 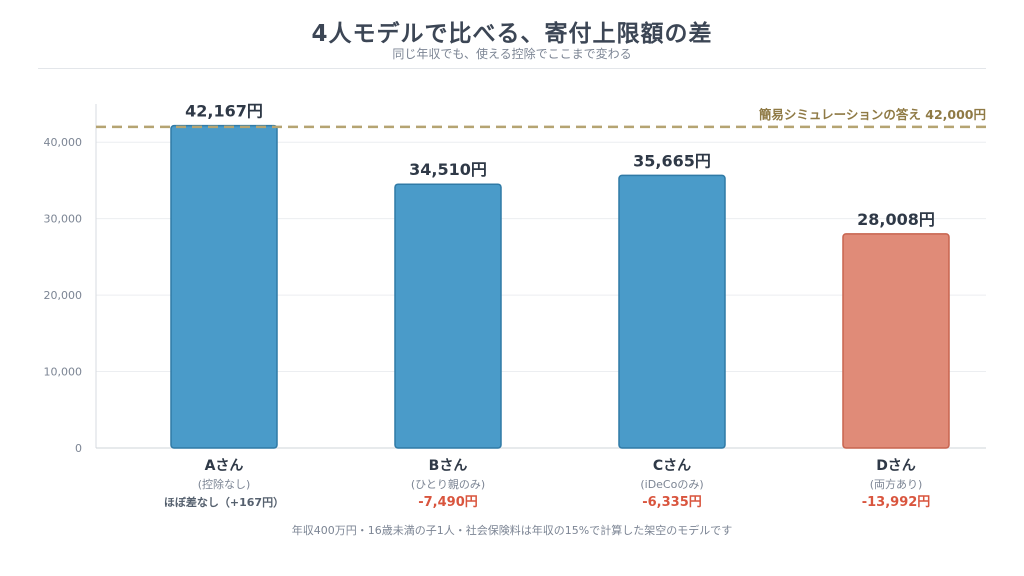 I want to click on x-category-note: (両方あり), so click(x=896, y=484).